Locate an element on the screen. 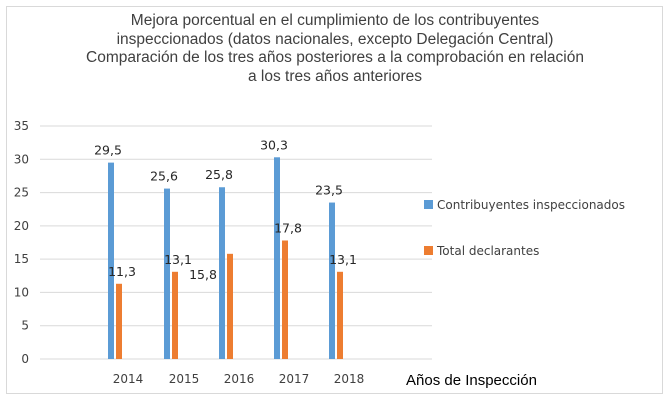 The image size is (670, 401). bar-contribuyentes-2016 is located at coordinates (222, 273).